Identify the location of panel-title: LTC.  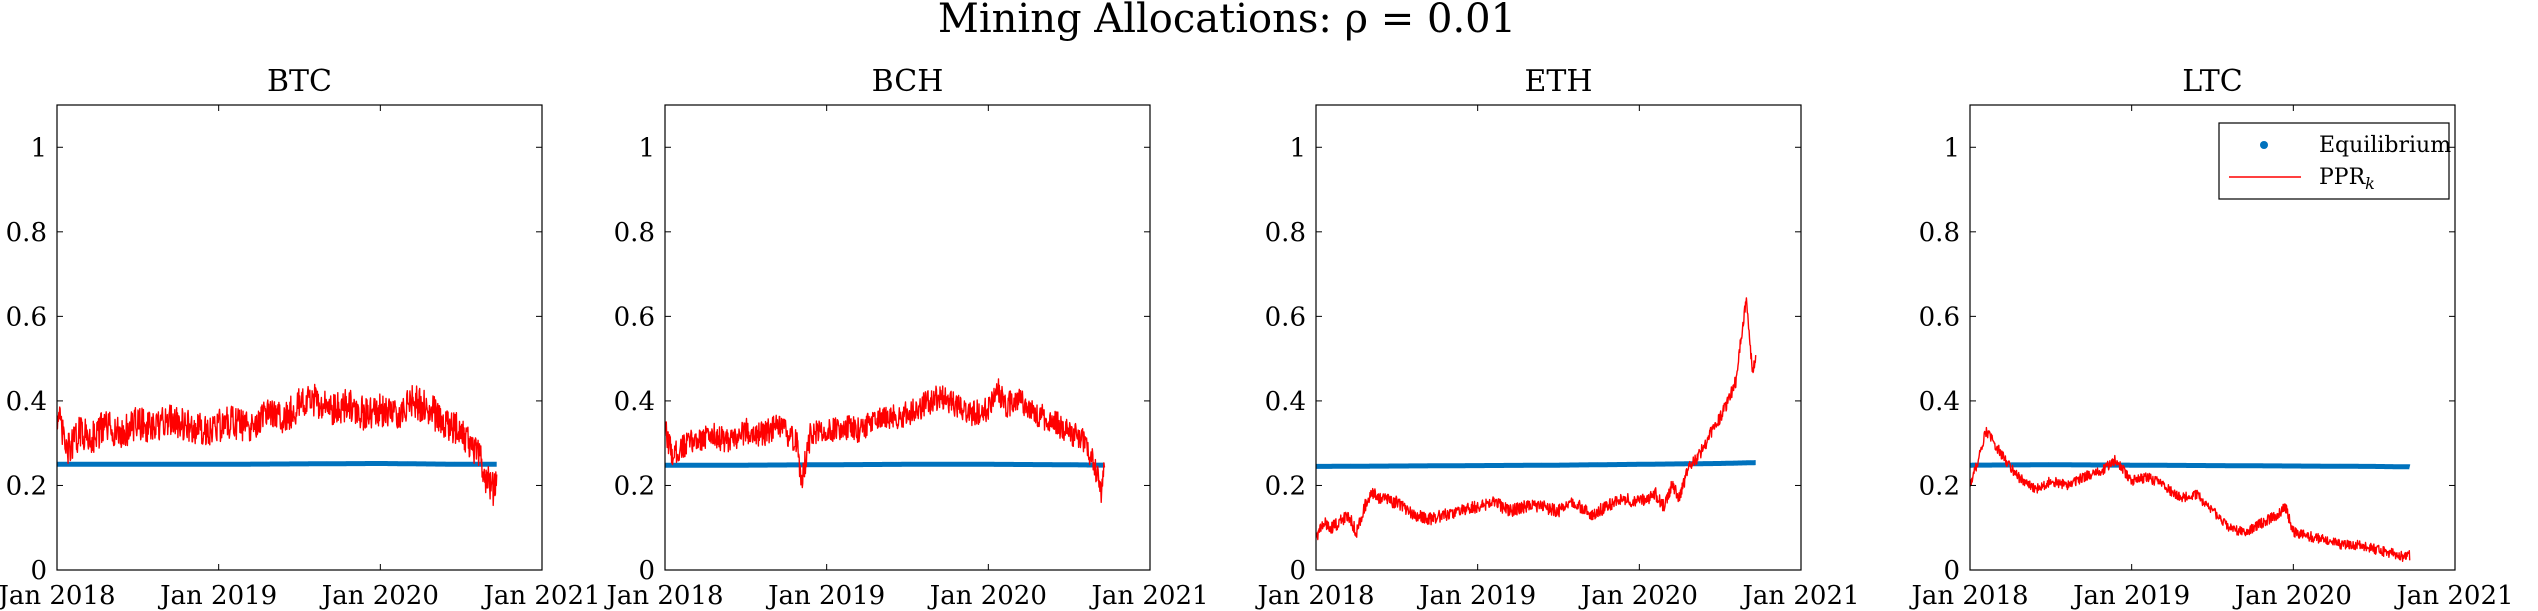
(2212, 81).